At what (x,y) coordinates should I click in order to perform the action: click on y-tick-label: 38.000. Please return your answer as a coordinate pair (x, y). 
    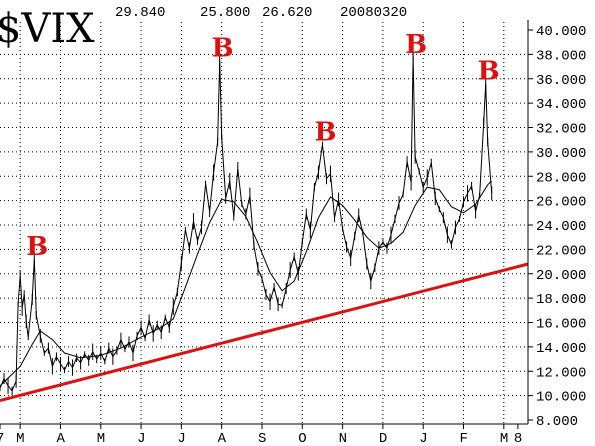
    Looking at the image, I should click on (561, 56).